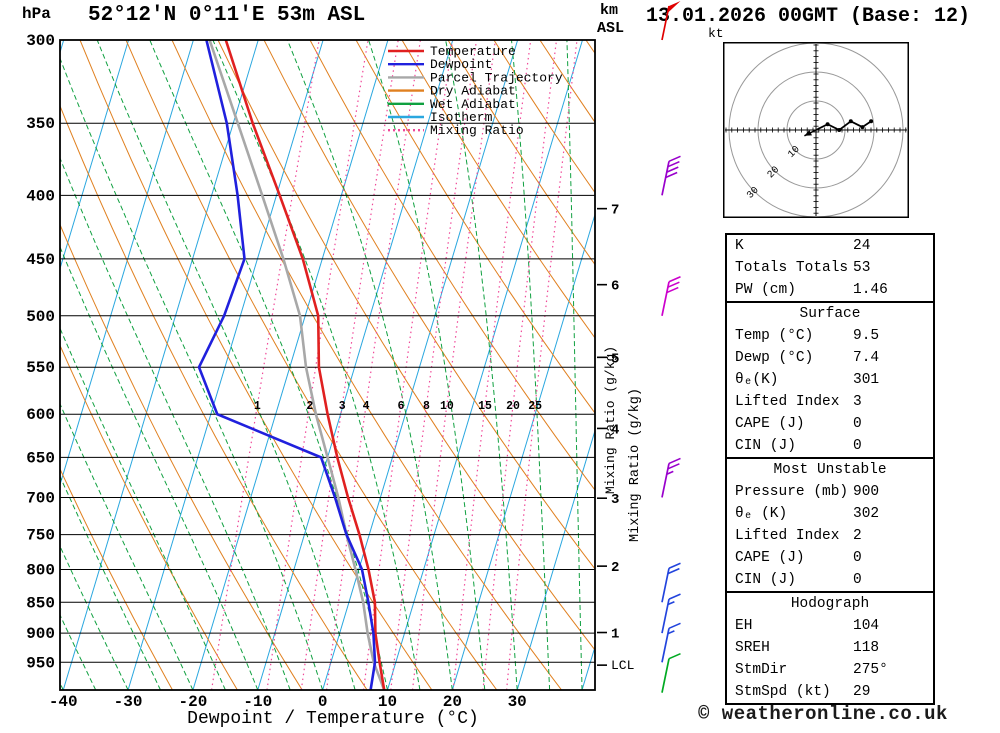  Describe the element at coordinates (816, 130) in the screenshot. I see `hodograph-frame` at that location.